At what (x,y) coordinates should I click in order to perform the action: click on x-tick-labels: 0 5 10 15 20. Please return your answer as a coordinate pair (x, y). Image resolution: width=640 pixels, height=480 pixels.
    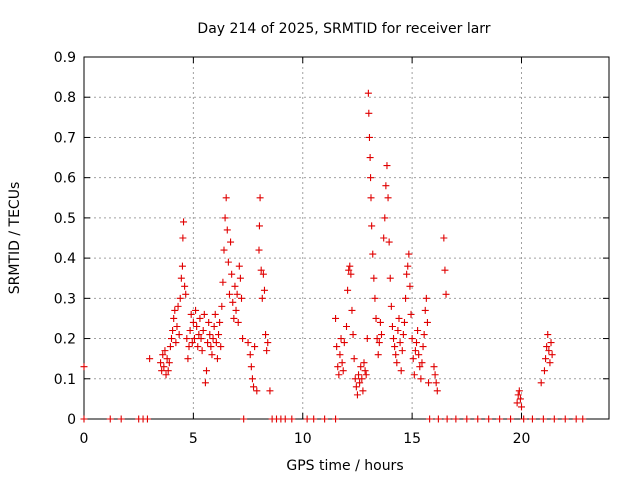
    Looking at the image, I should click on (305, 439).